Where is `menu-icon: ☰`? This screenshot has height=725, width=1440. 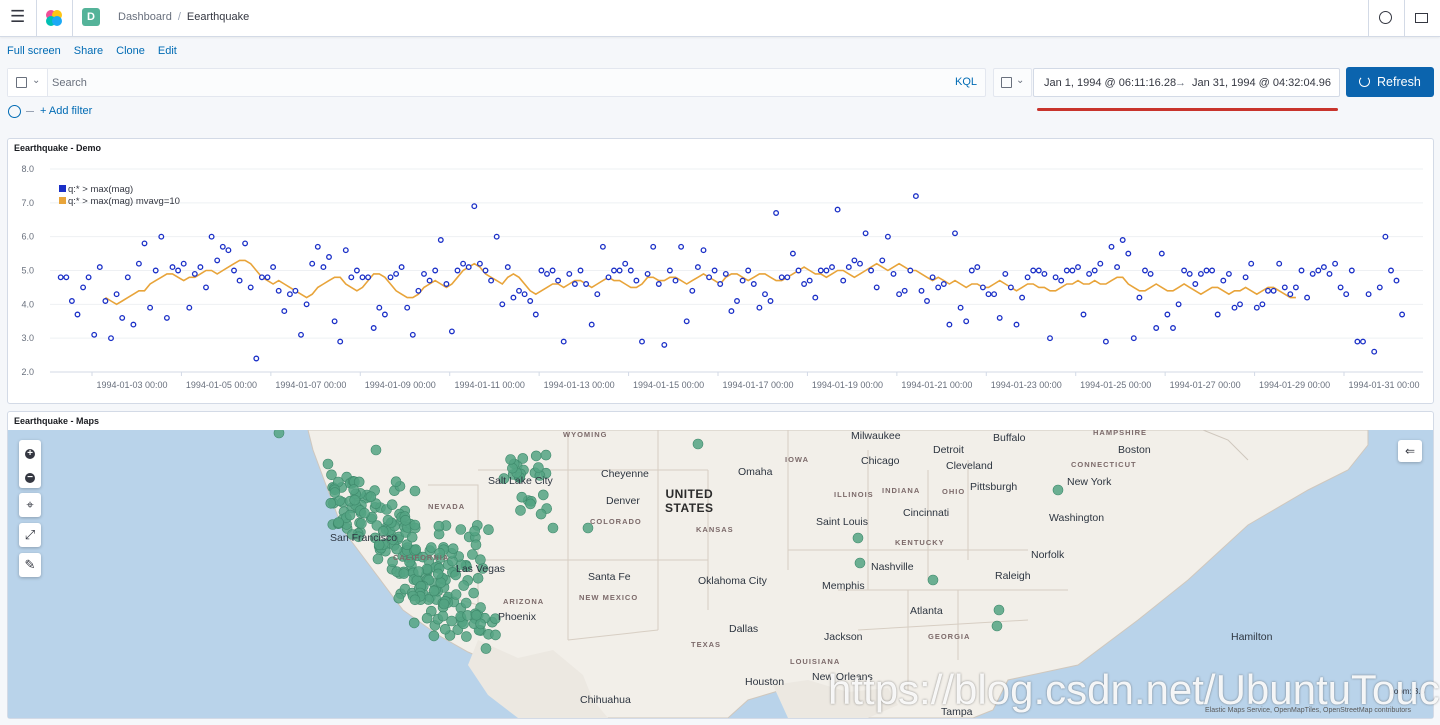 menu-icon: ☰ is located at coordinates (18, 16).